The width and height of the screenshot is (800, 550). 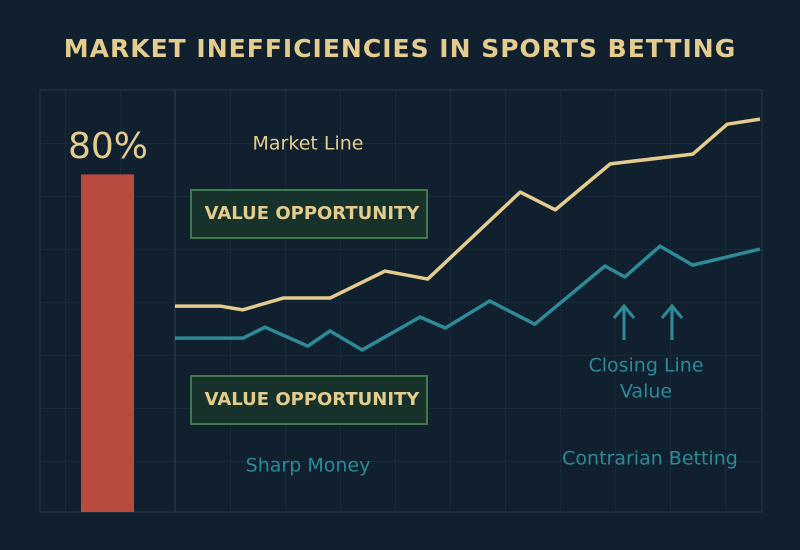 What do you see at coordinates (468, 298) in the screenshot?
I see `series-line` at bounding box center [468, 298].